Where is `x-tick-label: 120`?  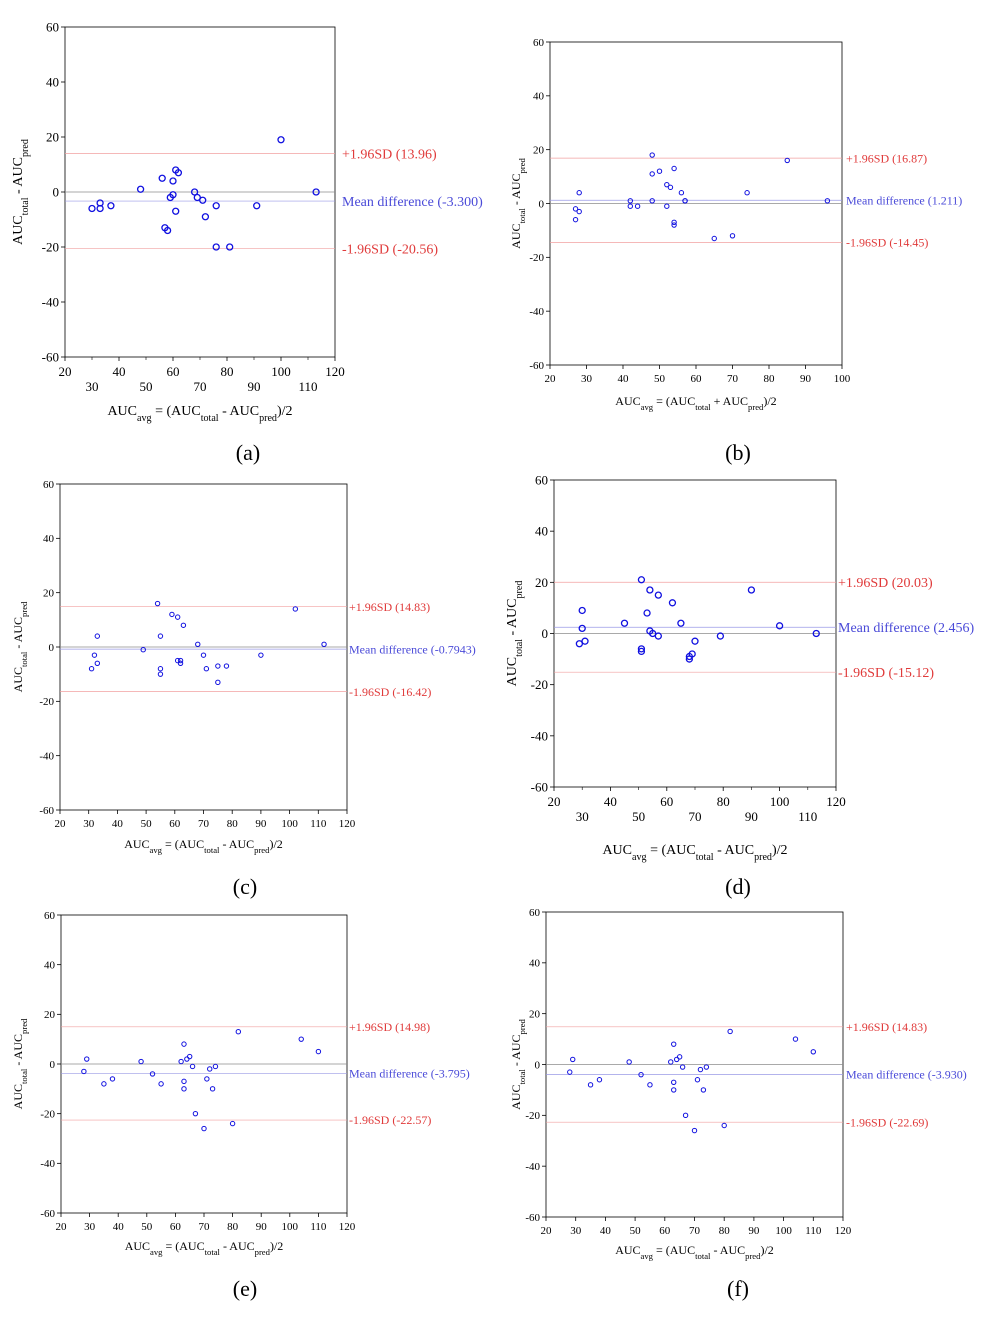 x-tick-label: 120 is located at coordinates (335, 371).